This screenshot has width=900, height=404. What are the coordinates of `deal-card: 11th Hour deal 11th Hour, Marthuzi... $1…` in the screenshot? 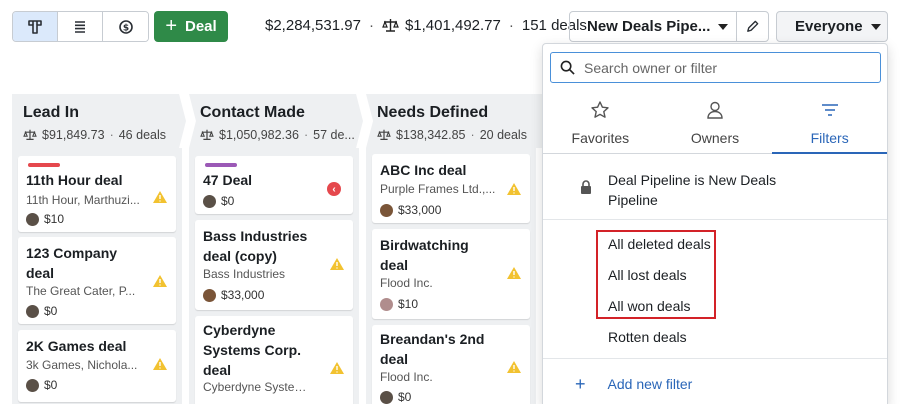 It's located at (97, 194).